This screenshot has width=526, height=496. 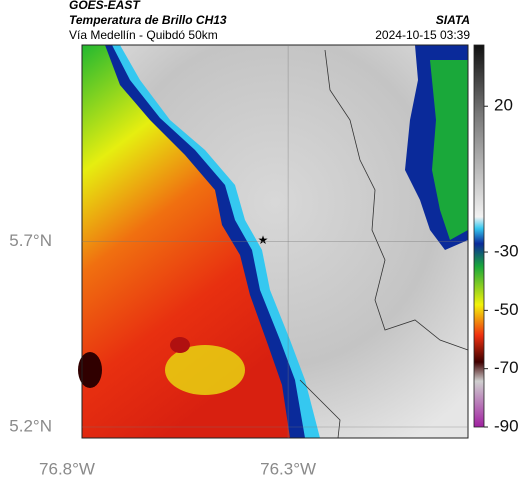 What do you see at coordinates (506, 367) in the screenshot?
I see `colorbar-tick-label: -70` at bounding box center [506, 367].